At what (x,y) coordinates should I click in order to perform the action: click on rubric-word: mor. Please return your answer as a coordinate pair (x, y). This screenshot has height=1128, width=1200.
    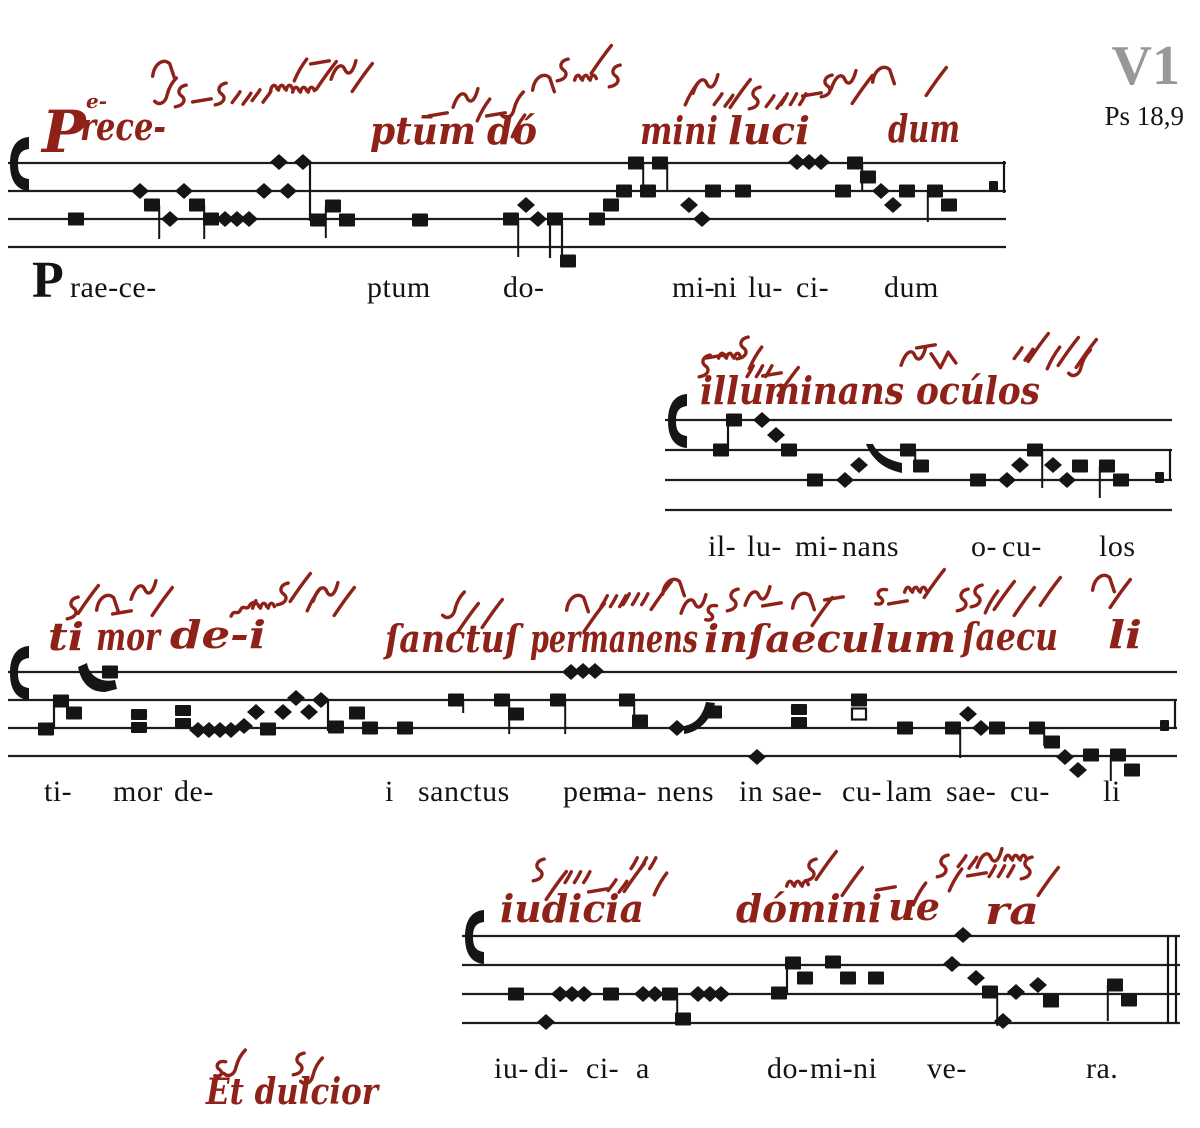
    Looking at the image, I should click on (129, 636).